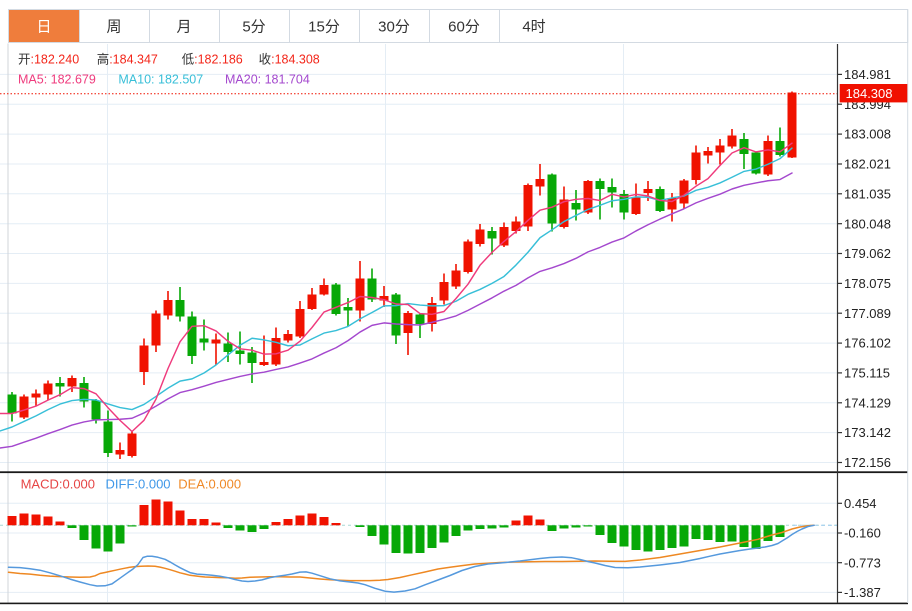 Image resolution: width=912 pixels, height=611 pixels. What do you see at coordinates (867, 283) in the screenshot?
I see `svg-text: 178.075` at bounding box center [867, 283].